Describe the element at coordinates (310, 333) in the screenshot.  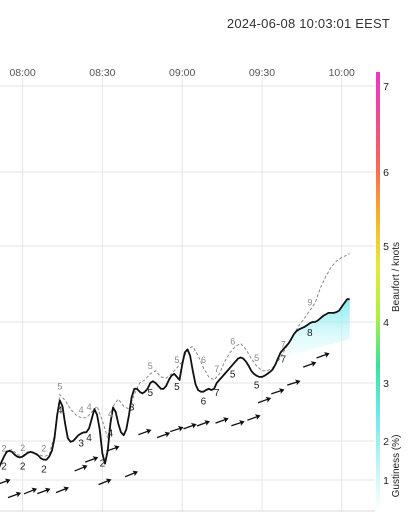
I see `wind-speed-label: 8` at that location.